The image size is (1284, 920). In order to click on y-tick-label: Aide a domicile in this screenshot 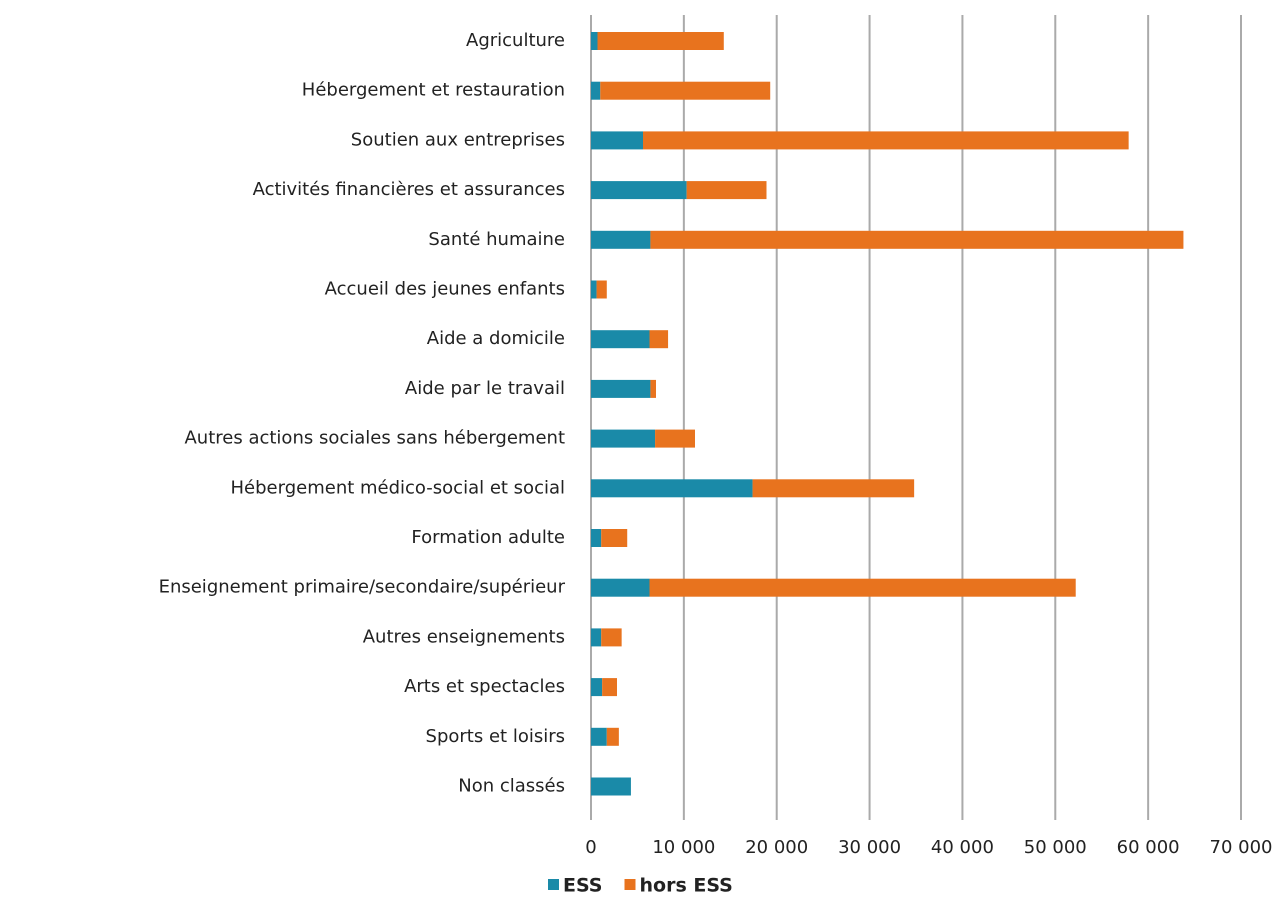, I will do `click(496, 338)`.